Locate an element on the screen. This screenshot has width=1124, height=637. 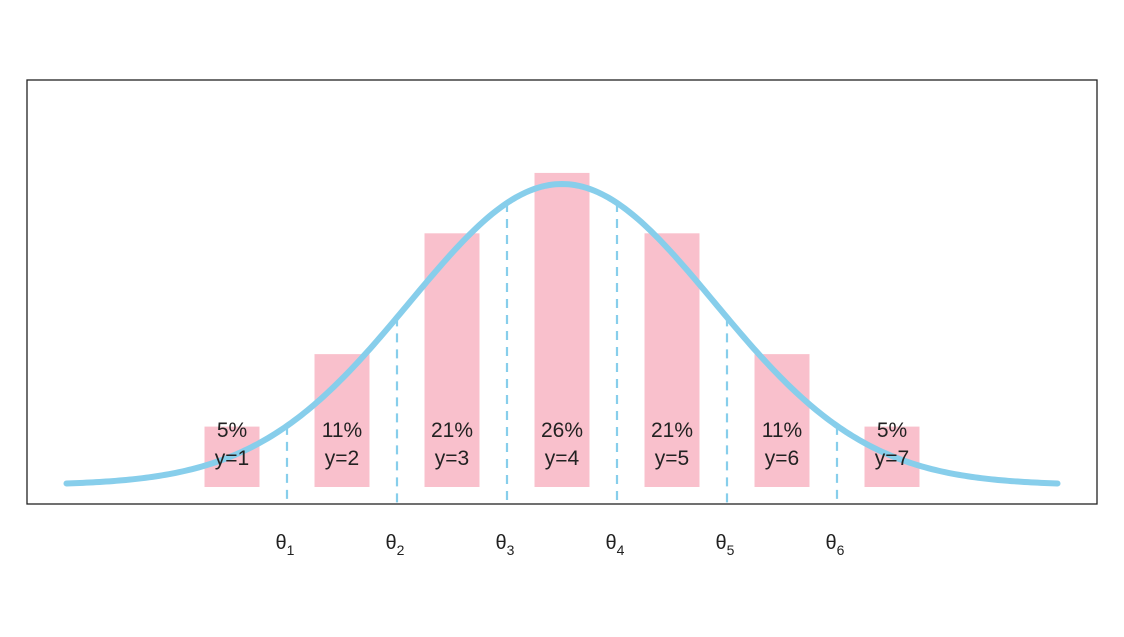
threshold-label-4: θ4 is located at coordinates (615, 545).